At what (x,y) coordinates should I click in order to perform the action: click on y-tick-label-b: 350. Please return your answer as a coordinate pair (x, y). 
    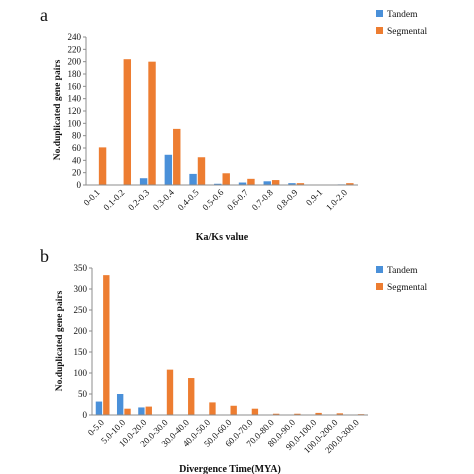
    Looking at the image, I should click on (81, 268).